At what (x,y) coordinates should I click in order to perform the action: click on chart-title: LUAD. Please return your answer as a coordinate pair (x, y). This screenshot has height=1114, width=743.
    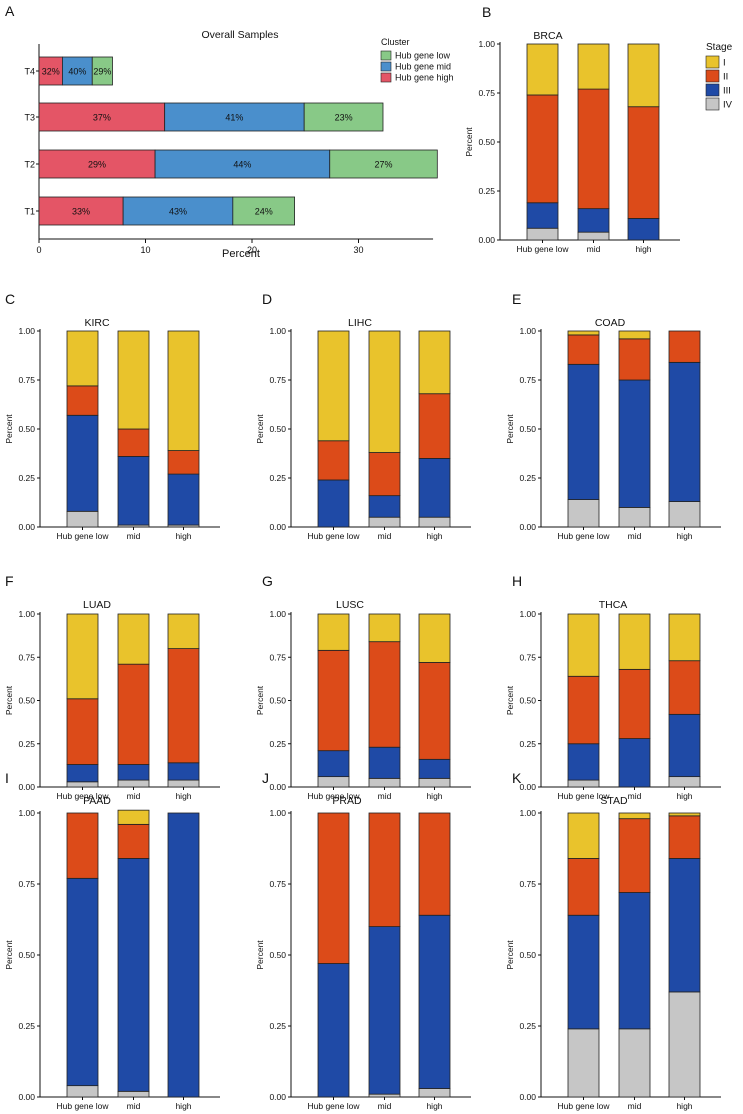
    Looking at the image, I should click on (97, 605).